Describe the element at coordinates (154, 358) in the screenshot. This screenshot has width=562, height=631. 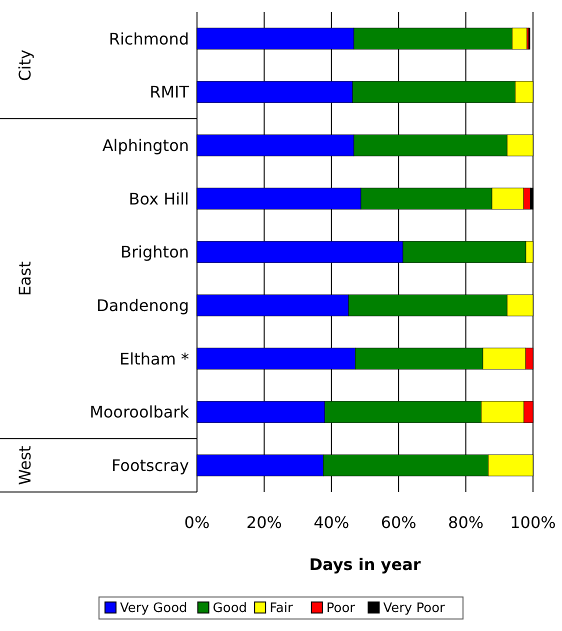
I see `y-tick-label: Eltham *` at that location.